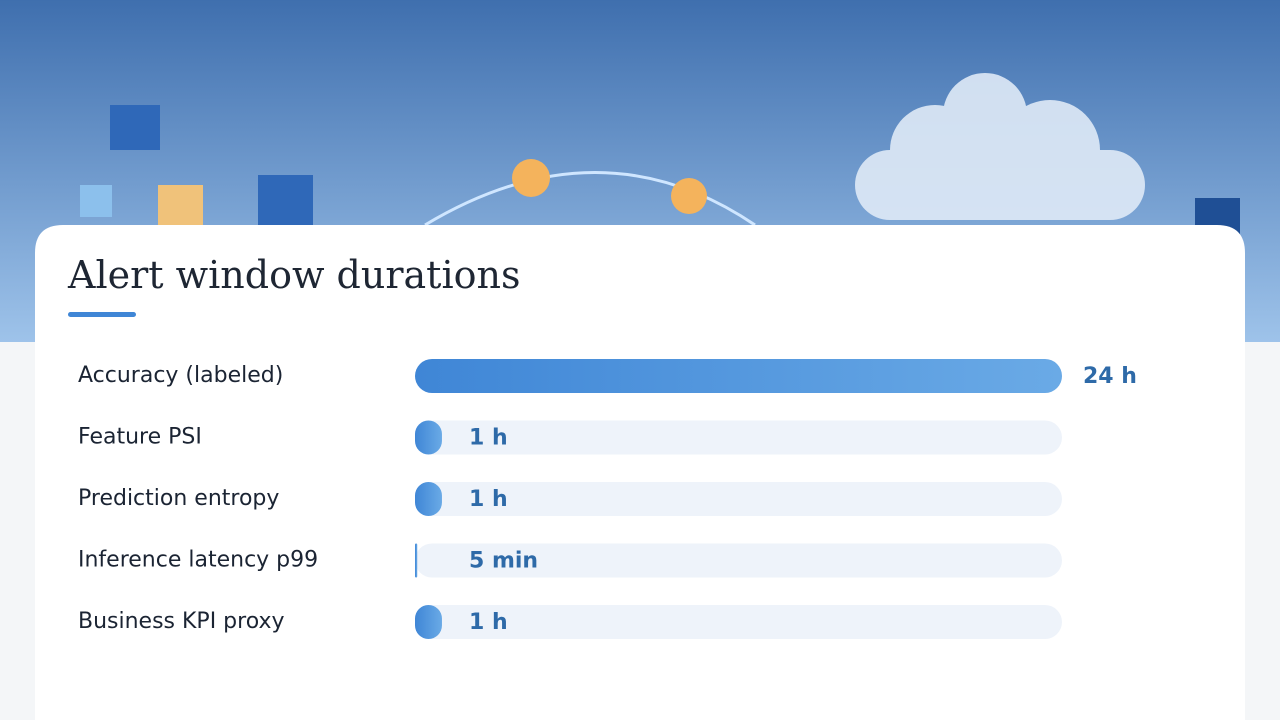 The height and width of the screenshot is (720, 1280). What do you see at coordinates (180, 375) in the screenshot?
I see `category-label: Accuracy (labeled)` at bounding box center [180, 375].